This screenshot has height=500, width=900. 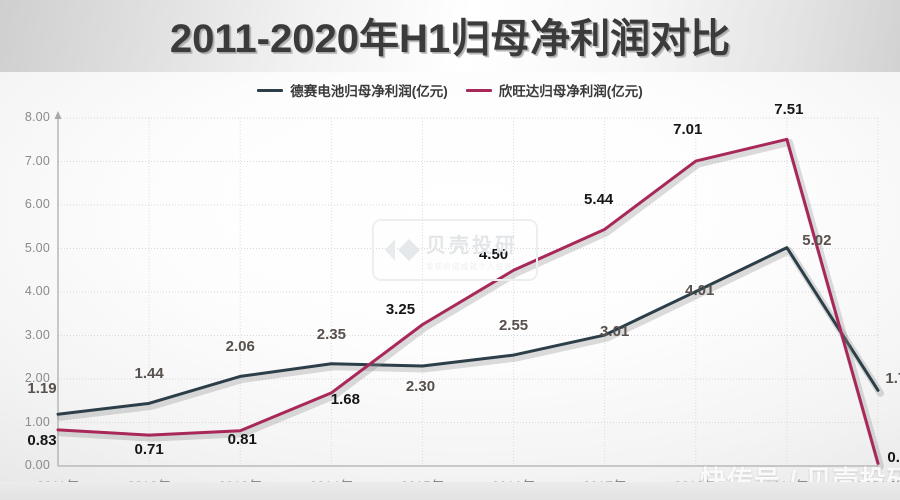 What do you see at coordinates (400, 309) in the screenshot?
I see `data-label: 3.25` at bounding box center [400, 309].